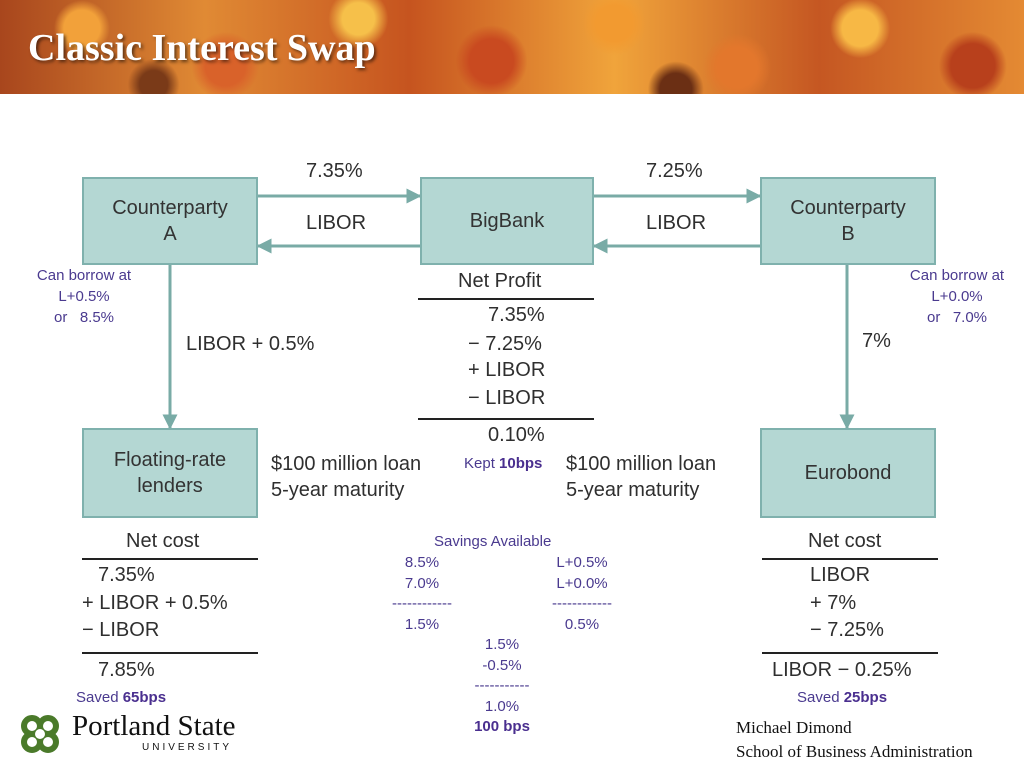 This screenshot has width=1024, height=768. What do you see at coordinates (170, 460) in the screenshot?
I see `floating-lenders-line1: Floating-rate` at bounding box center [170, 460].